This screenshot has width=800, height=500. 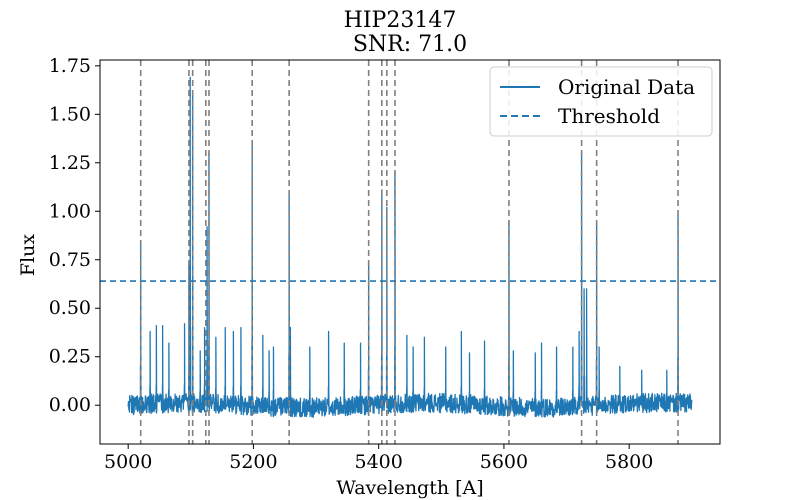 What do you see at coordinates (74, 235) in the screenshot?
I see `y-axis: 0.00 0.25 0.50 0.75 1.00 1.25 1.50 1.75` at bounding box center [74, 235].